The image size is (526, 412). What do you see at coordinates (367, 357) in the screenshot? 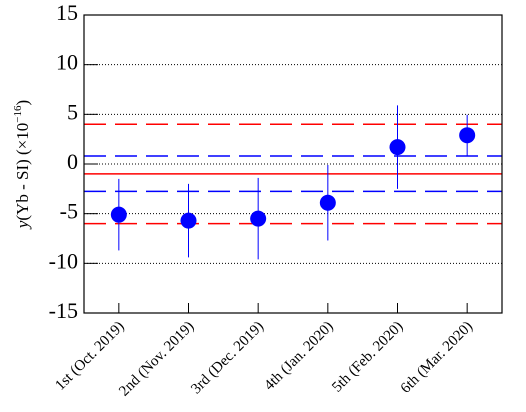
I see `x-tick-label: 5th (Feb. 2020)` at bounding box center [367, 357].